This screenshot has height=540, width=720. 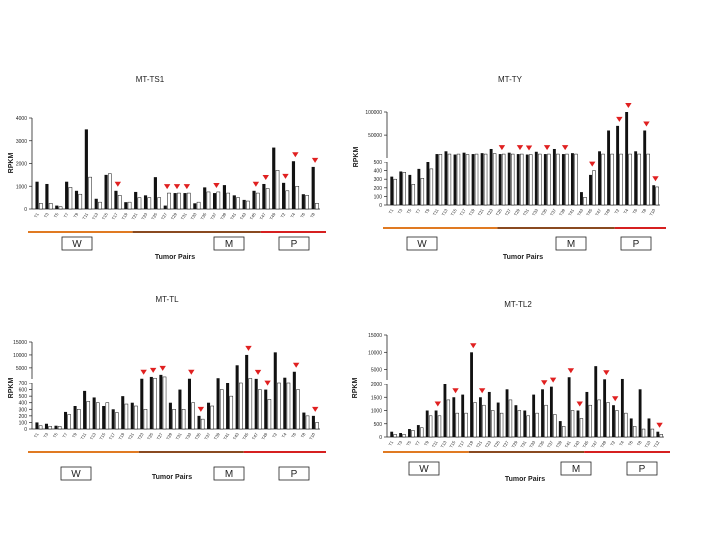 What do you see at coordinates (510, 79) in the screenshot?
I see `chart-title: MT-TY` at bounding box center [510, 79].